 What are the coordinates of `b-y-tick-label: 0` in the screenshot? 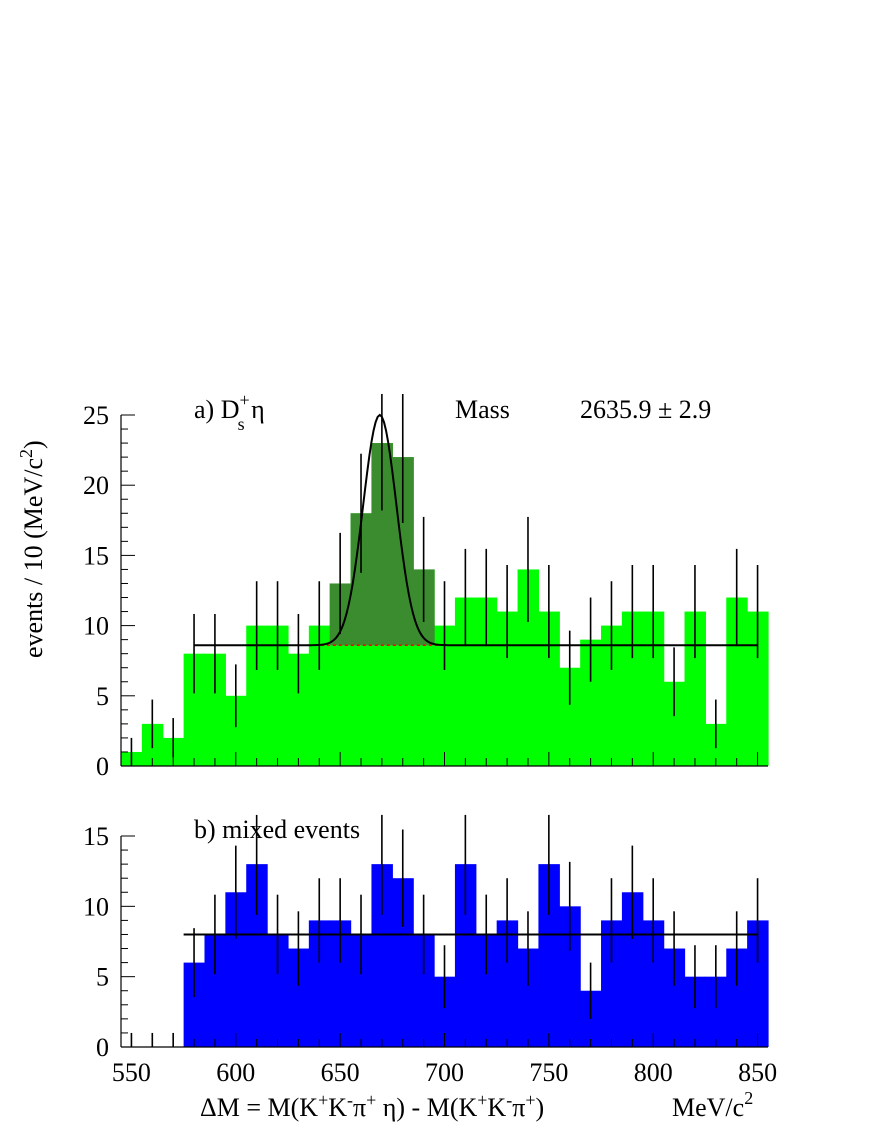 It's located at (102, 1047).